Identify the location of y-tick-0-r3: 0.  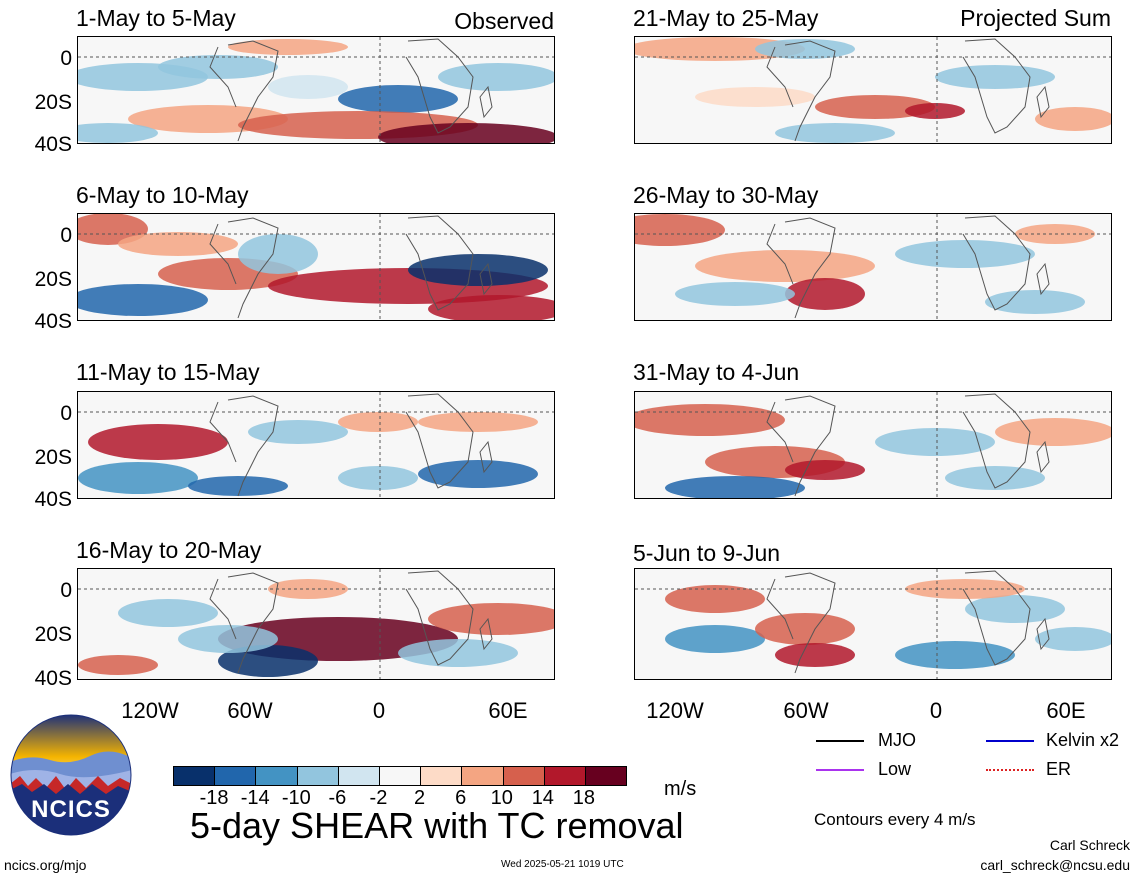
(66, 413).